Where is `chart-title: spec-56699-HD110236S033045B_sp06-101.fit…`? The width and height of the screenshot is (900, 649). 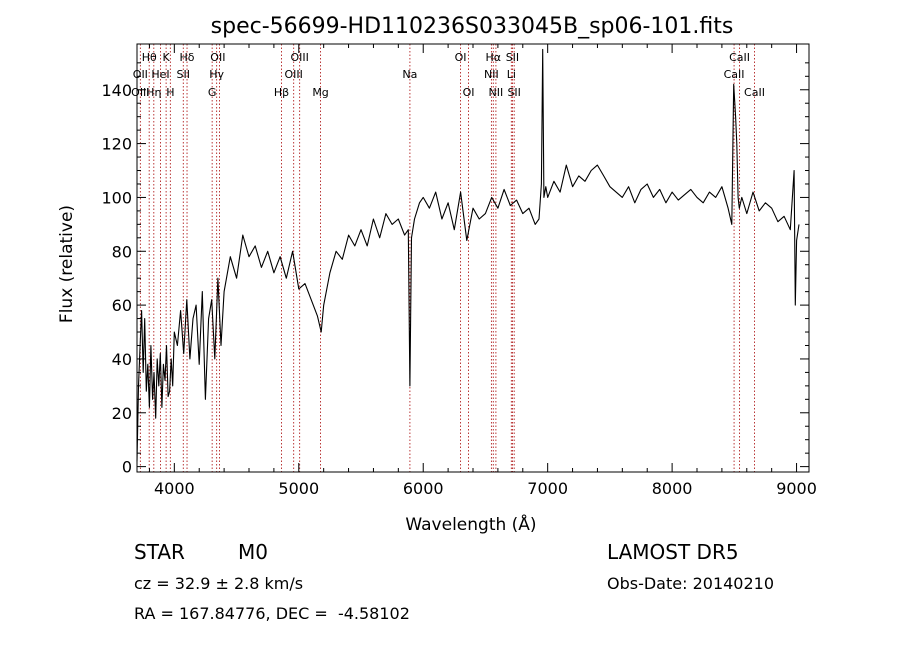
chart-title: spec-56699-HD110236S033045B_sp06-101.fit… is located at coordinates (472, 26).